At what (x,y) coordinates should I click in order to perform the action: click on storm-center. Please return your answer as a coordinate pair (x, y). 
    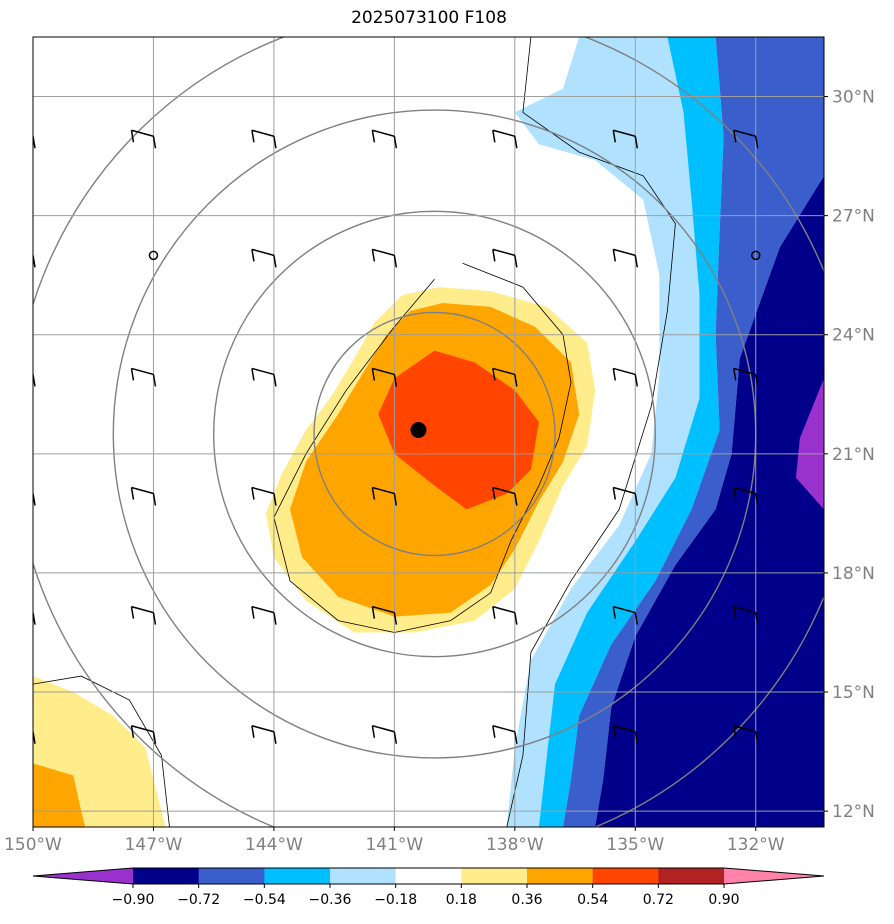
    Looking at the image, I should click on (418, 430).